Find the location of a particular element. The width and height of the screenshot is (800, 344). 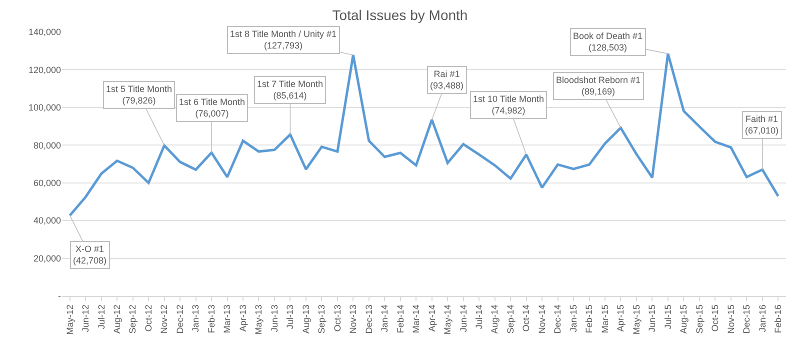

y-tick-label: 140,000 is located at coordinates (44, 32).